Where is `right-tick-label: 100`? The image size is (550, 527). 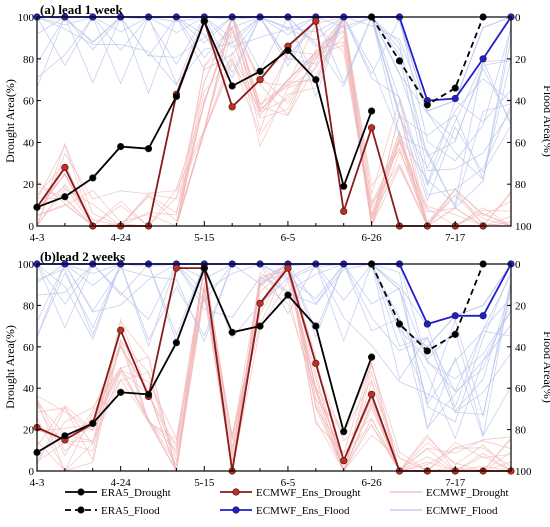 right-tick-label: 100 is located at coordinates (523, 227).